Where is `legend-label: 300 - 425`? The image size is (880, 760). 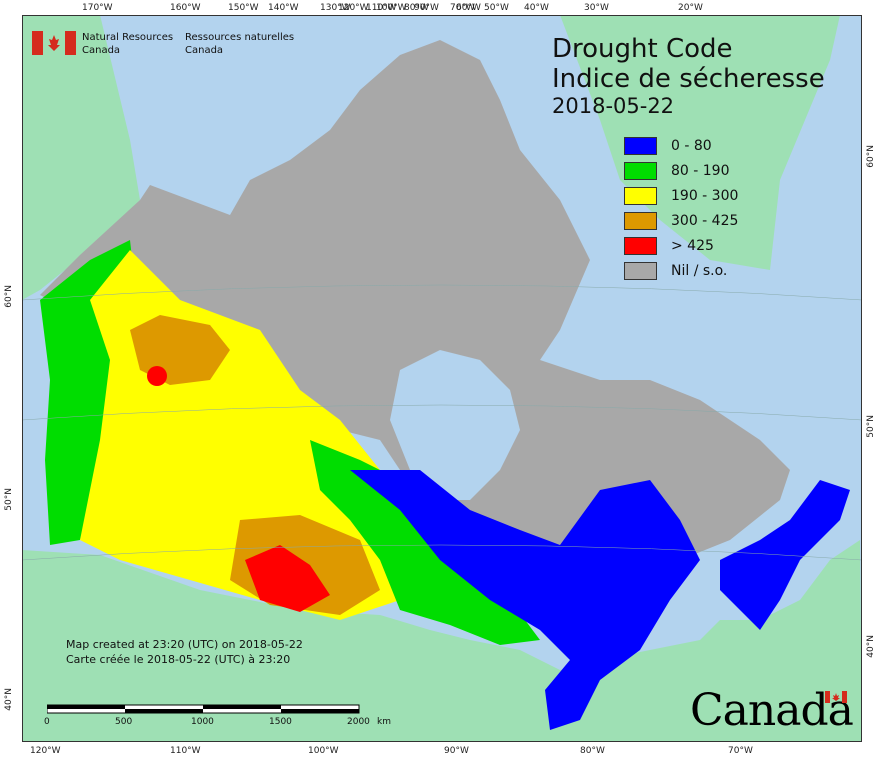
legend-label: 300 - 425 is located at coordinates (705, 220).